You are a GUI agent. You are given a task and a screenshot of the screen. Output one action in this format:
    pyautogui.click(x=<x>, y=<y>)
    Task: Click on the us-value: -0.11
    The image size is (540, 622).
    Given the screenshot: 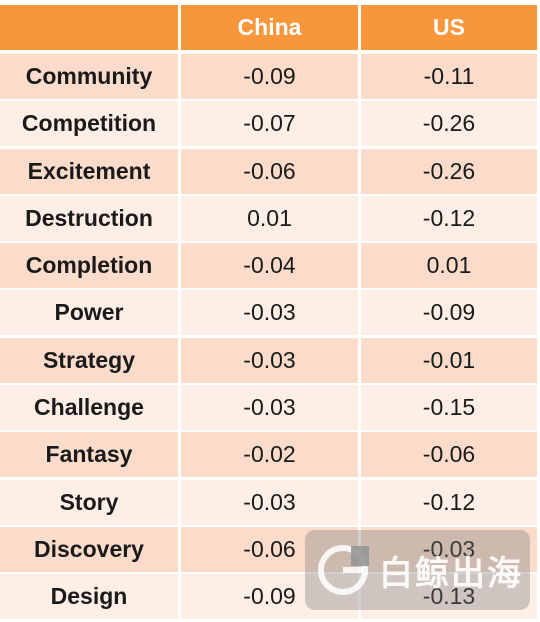 What is the action you would take?
    pyautogui.click(x=449, y=76)
    